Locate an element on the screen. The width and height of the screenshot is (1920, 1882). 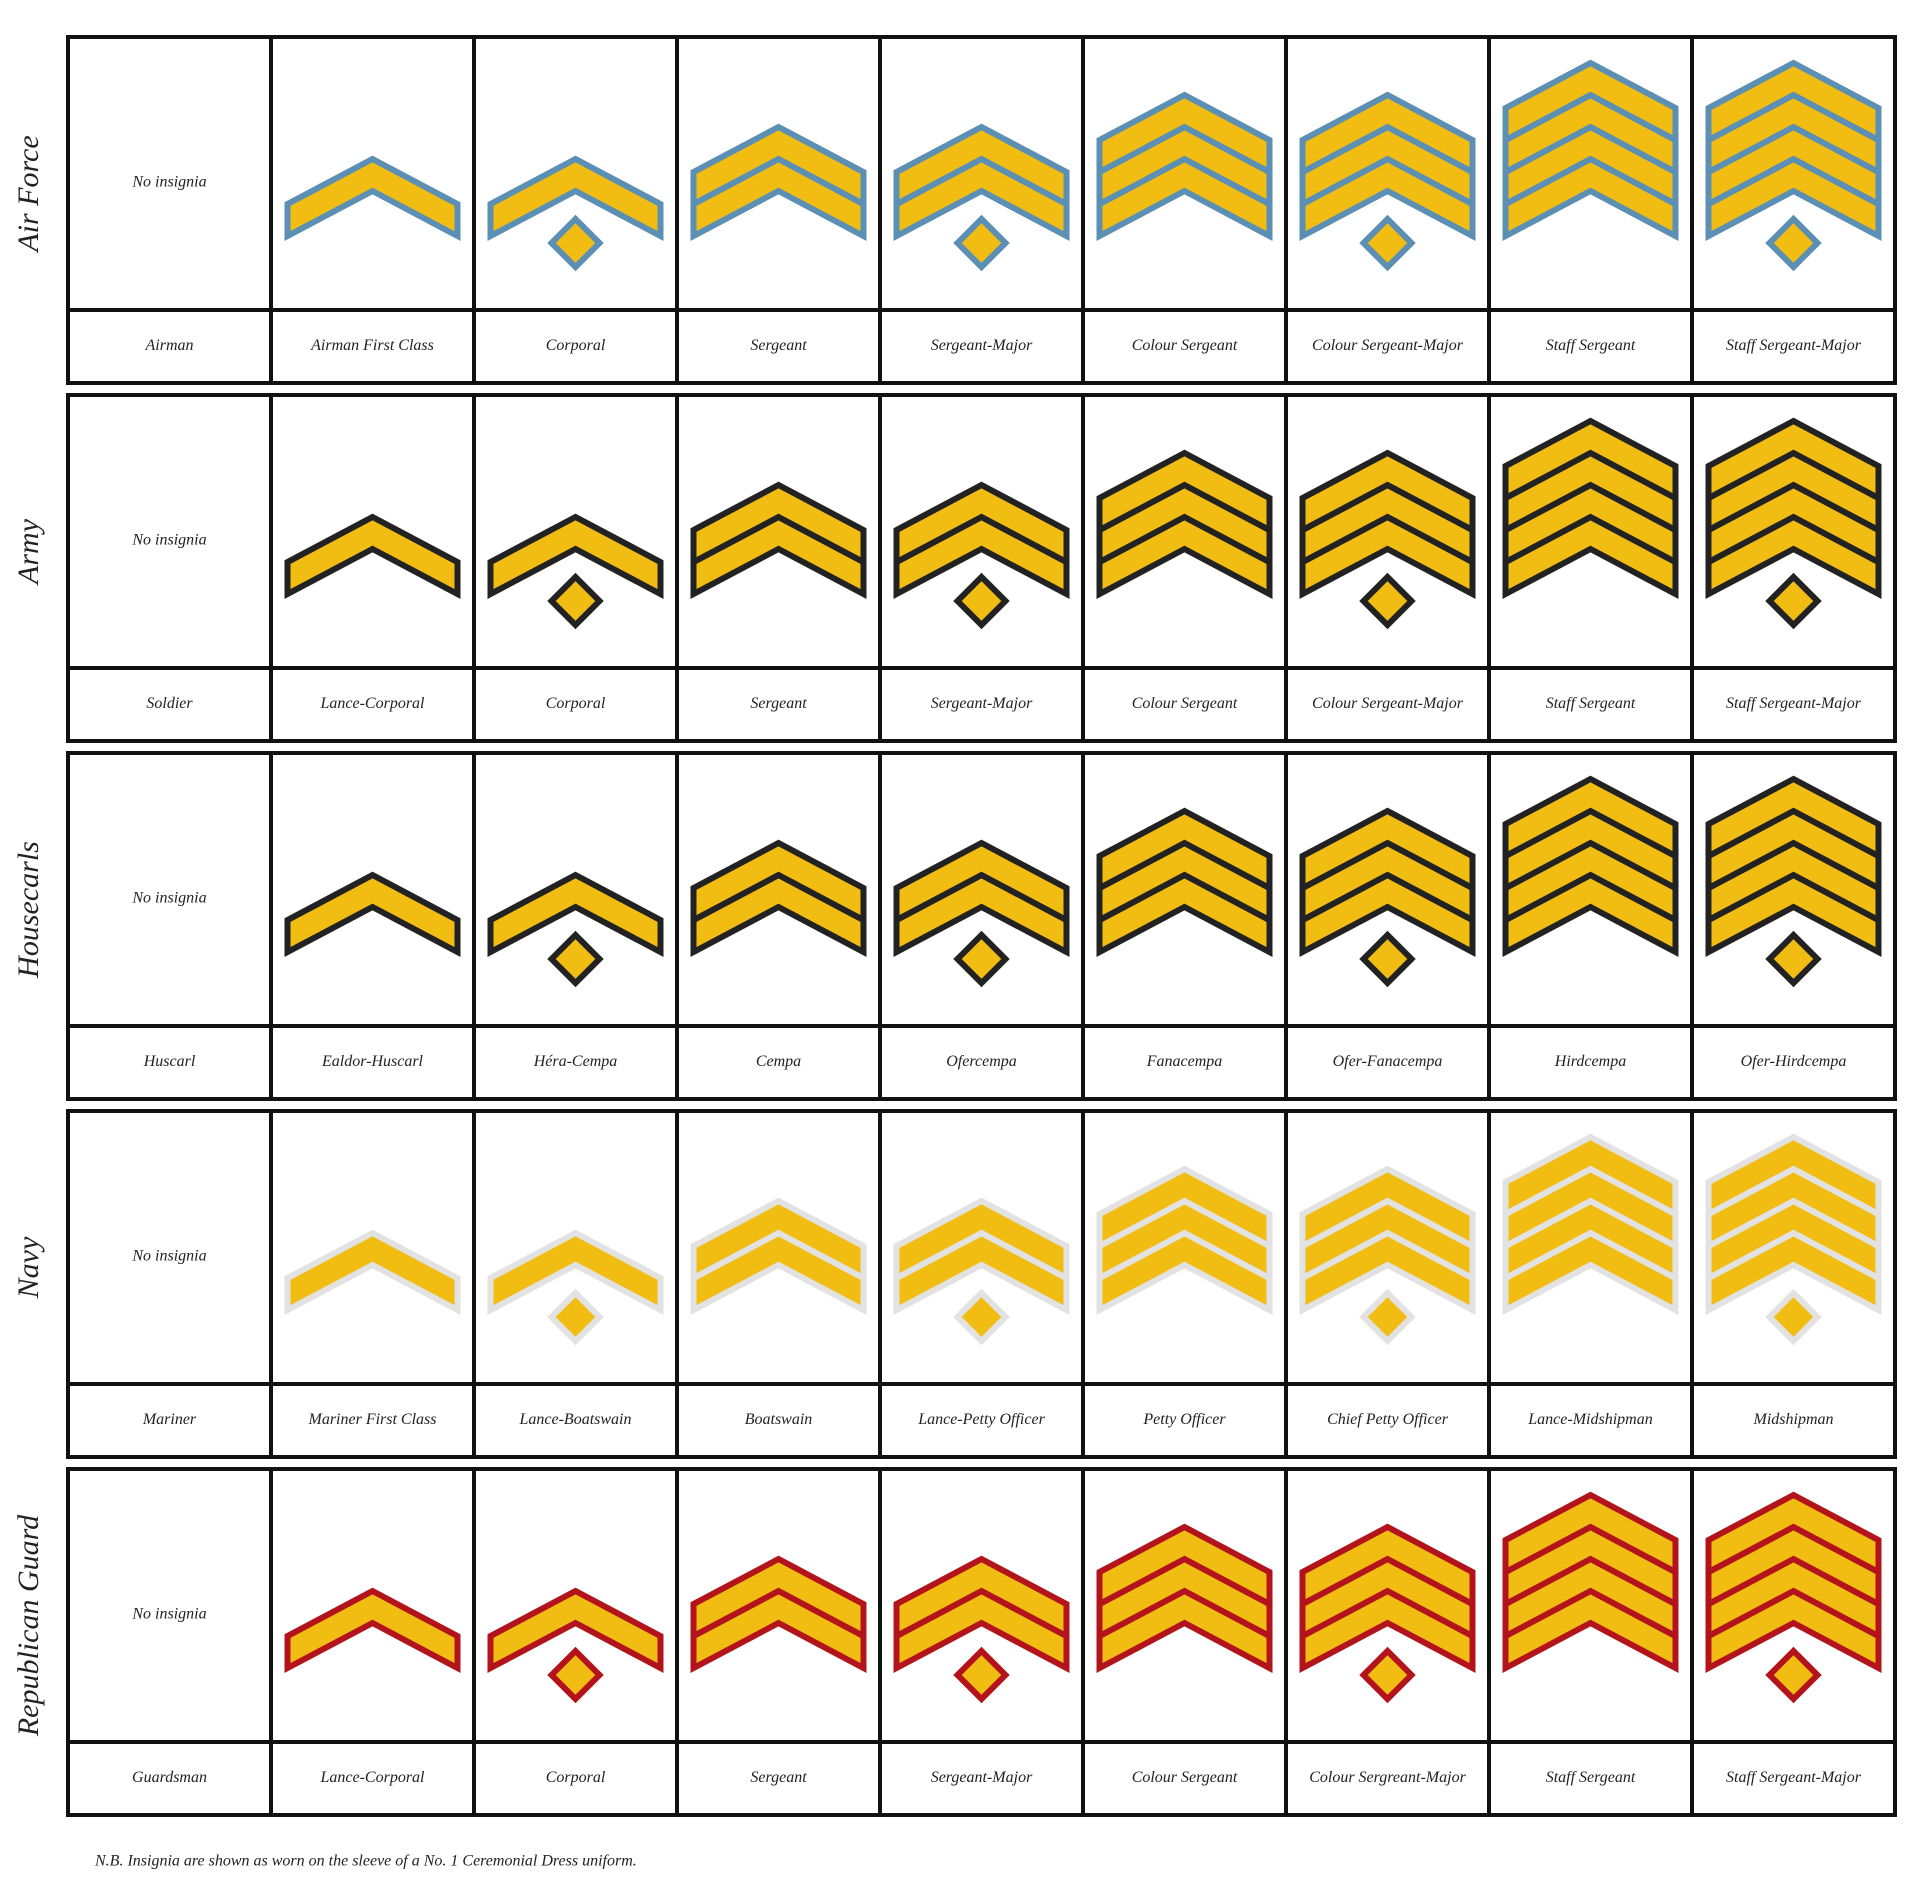
rank-label: Ofercempa is located at coordinates (981, 1061).